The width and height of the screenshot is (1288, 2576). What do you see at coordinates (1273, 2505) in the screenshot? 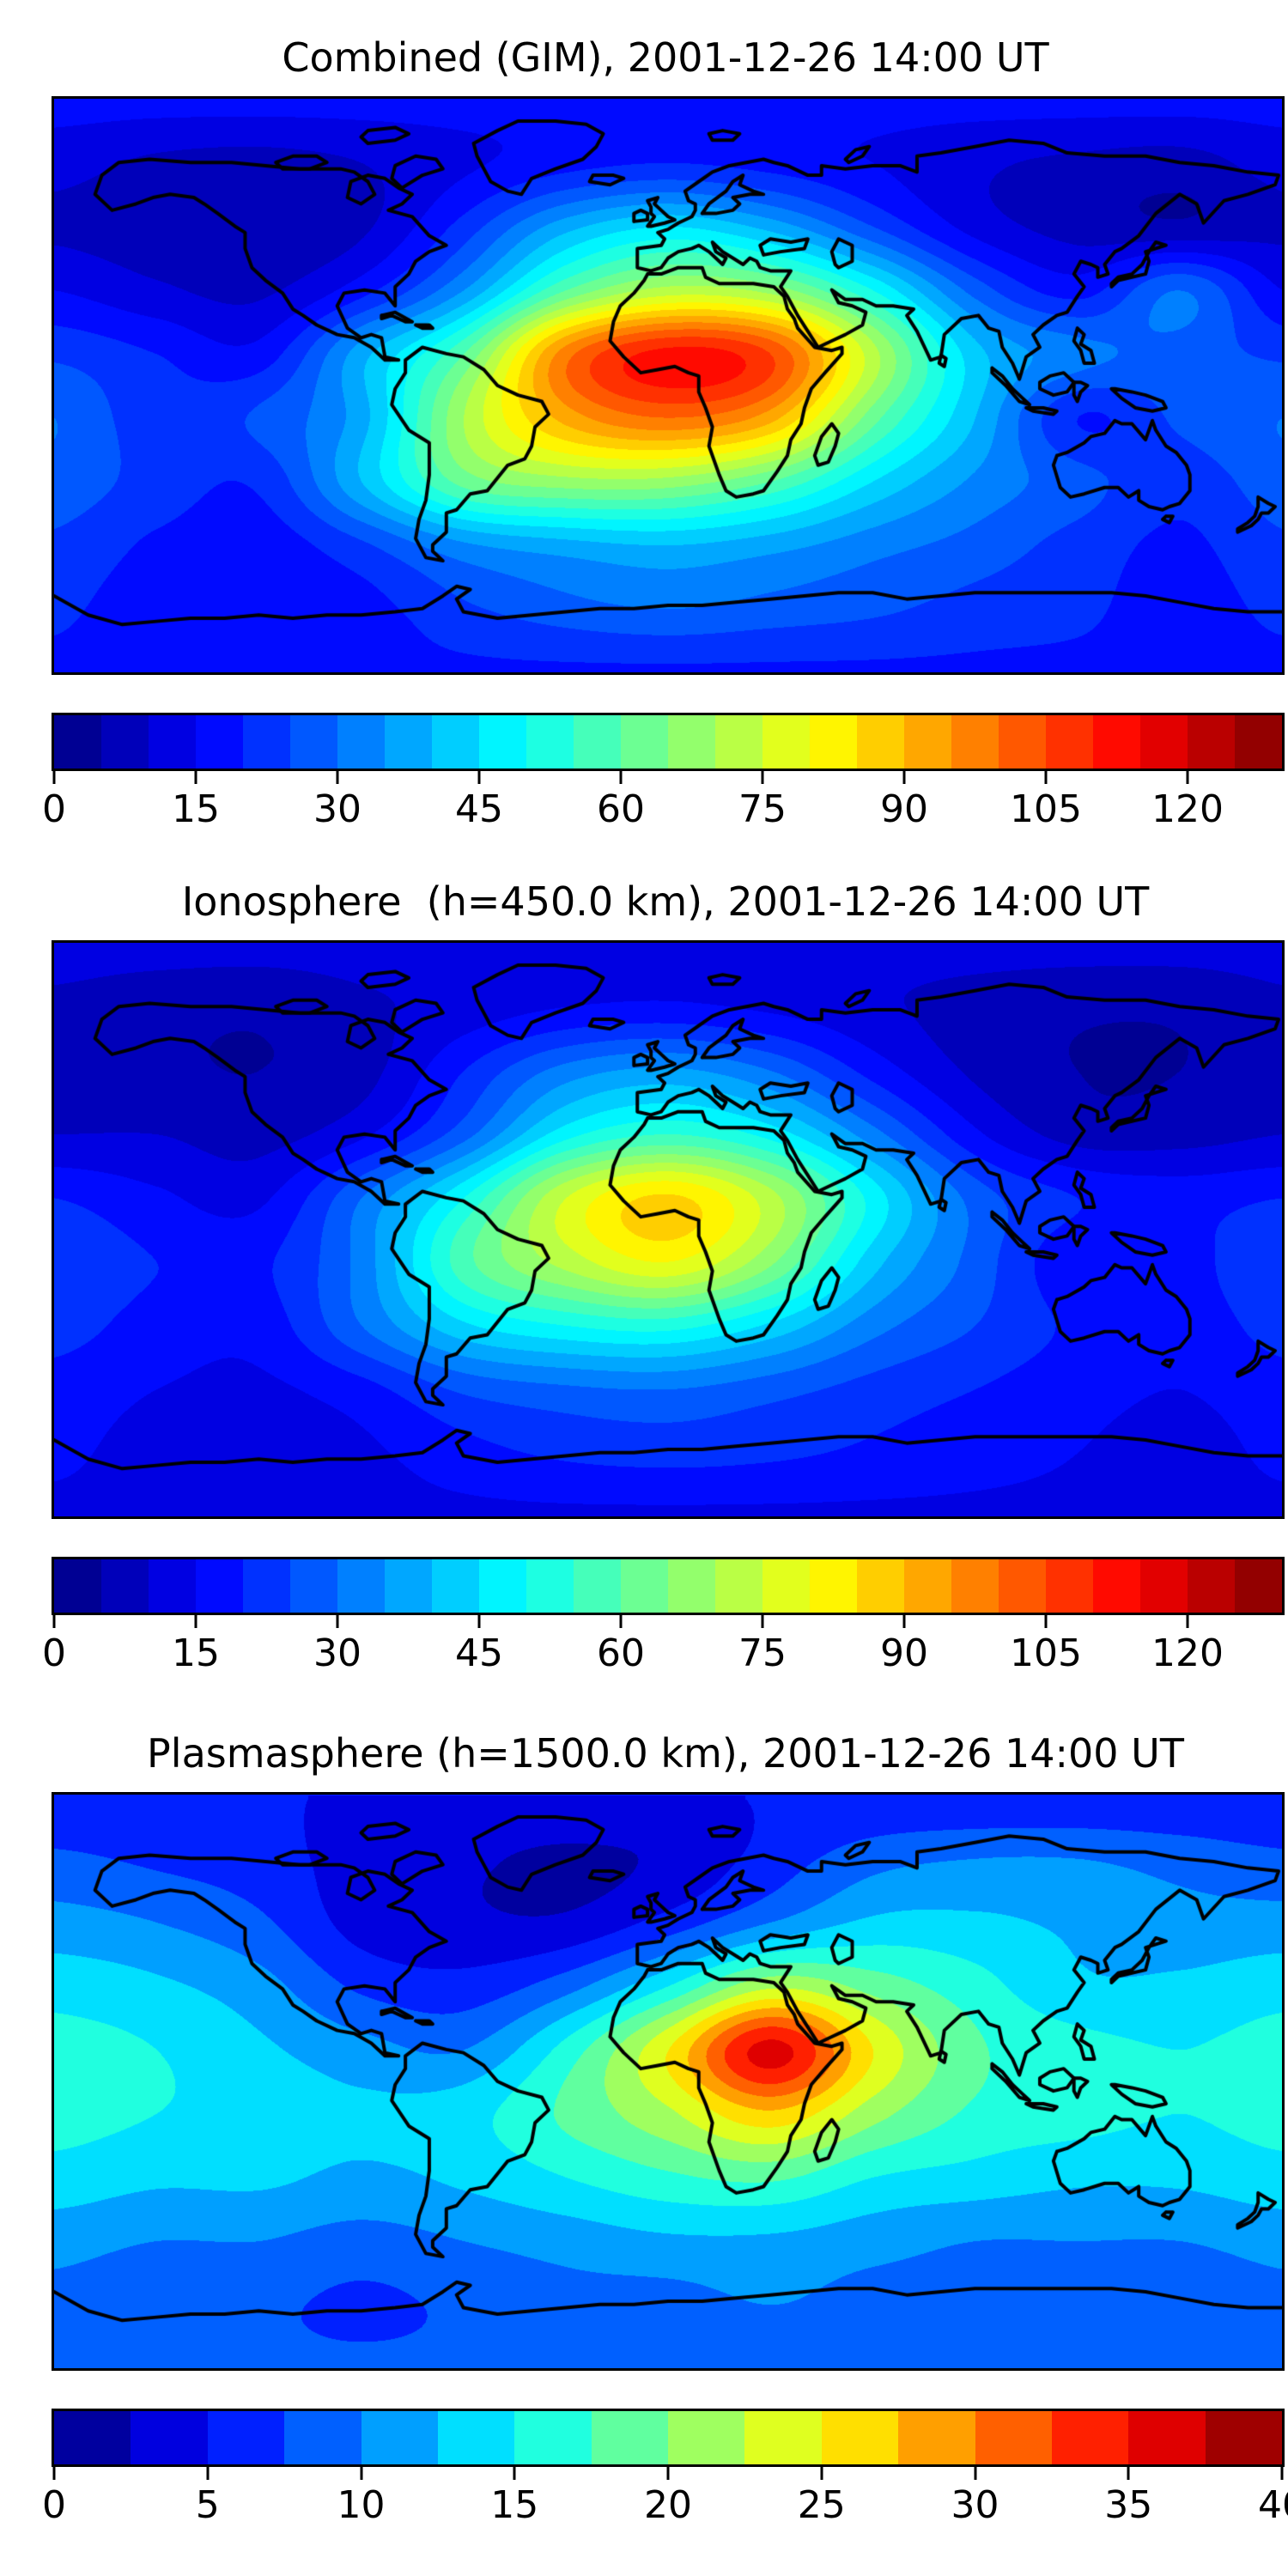
I see `colorbar-tick-label: 40` at bounding box center [1273, 2505].